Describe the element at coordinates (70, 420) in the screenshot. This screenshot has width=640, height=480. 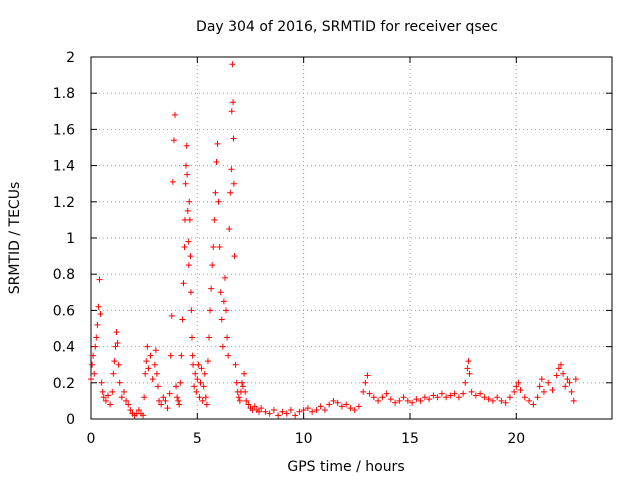
I see `y-tick-label: 0` at that location.